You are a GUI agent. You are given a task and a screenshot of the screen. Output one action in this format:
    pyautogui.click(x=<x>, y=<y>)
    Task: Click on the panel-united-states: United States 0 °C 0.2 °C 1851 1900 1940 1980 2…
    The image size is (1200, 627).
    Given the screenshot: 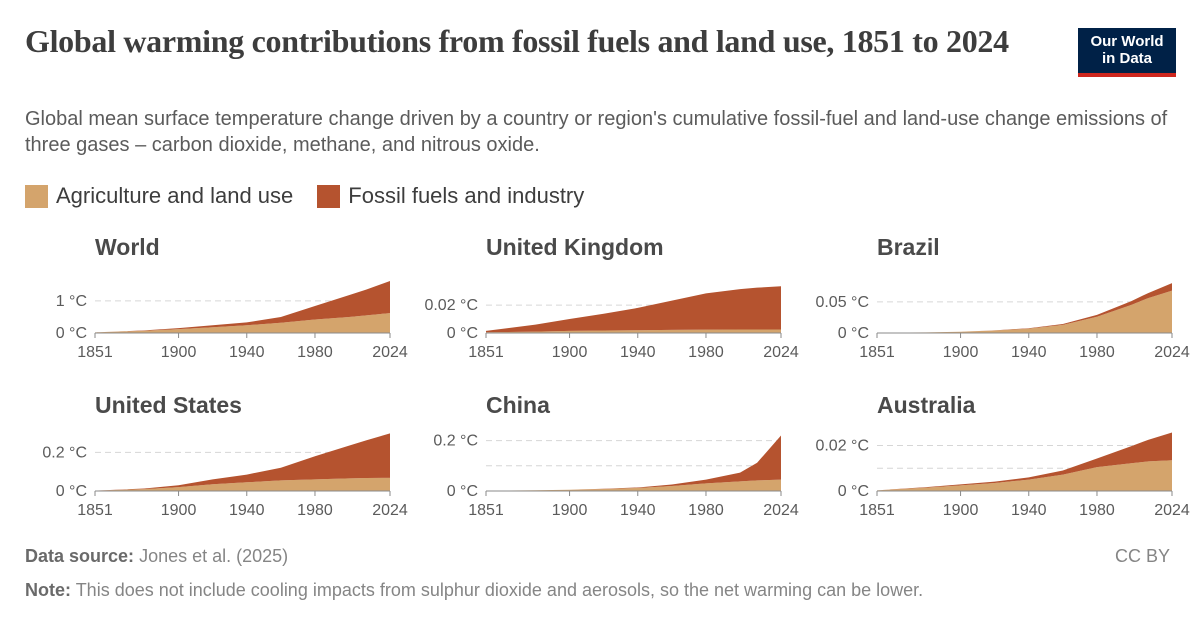 What is the action you would take?
    pyautogui.click(x=225, y=455)
    